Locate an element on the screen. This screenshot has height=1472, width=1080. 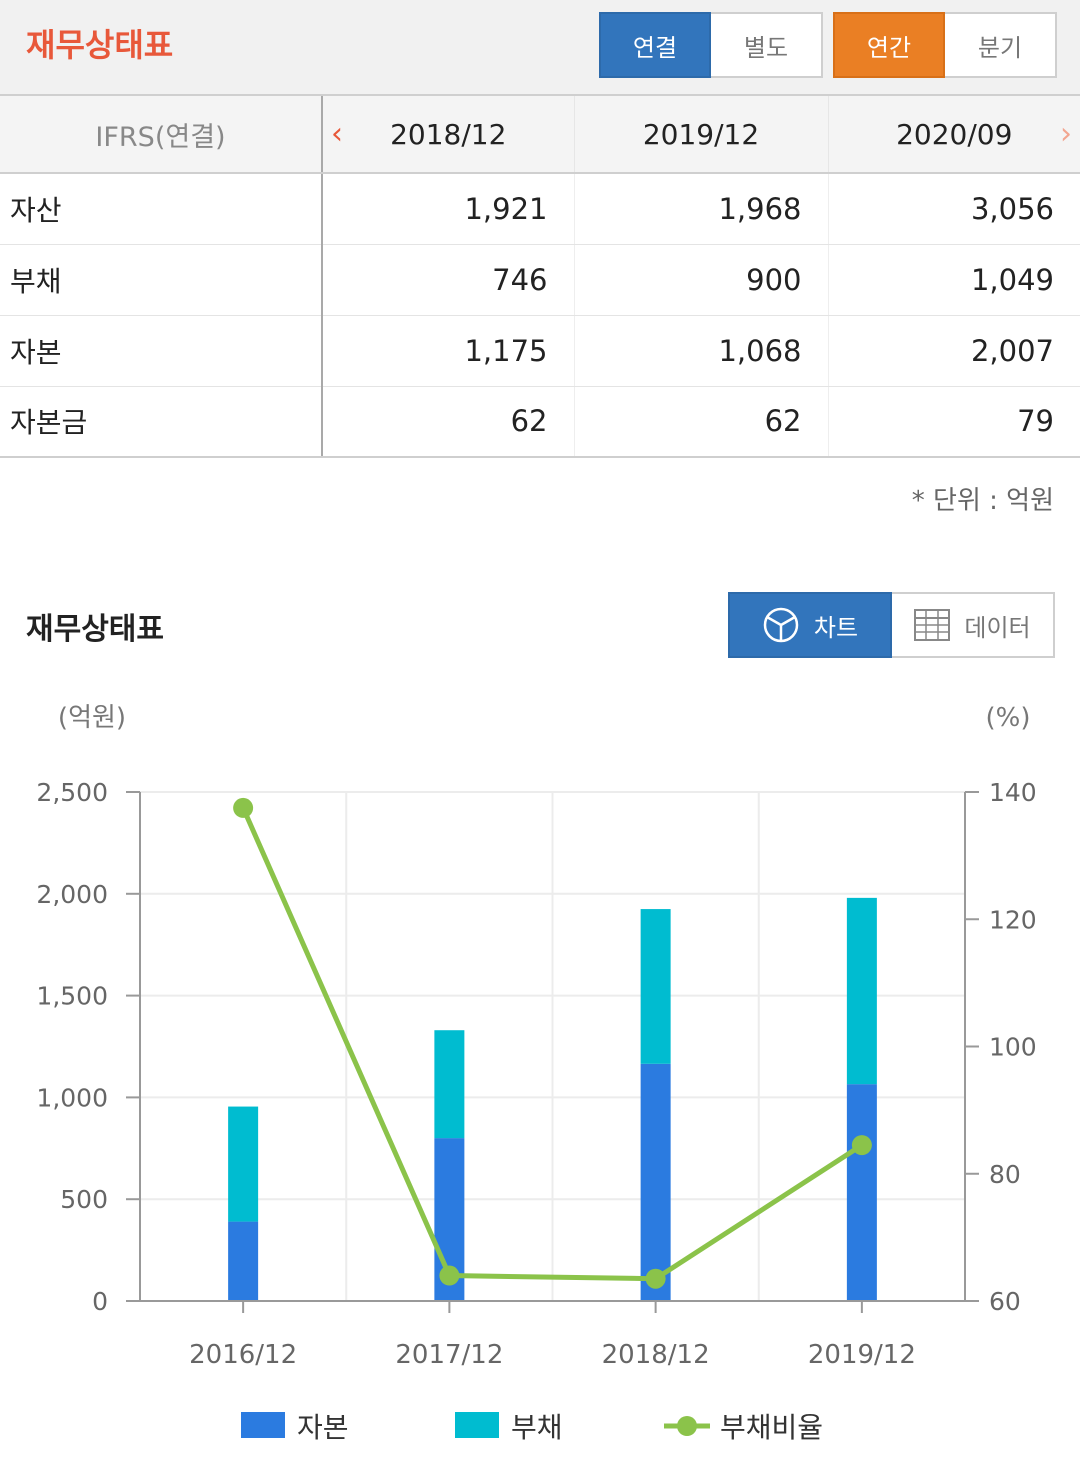
column-header: 2019/12 is located at coordinates (700, 135).